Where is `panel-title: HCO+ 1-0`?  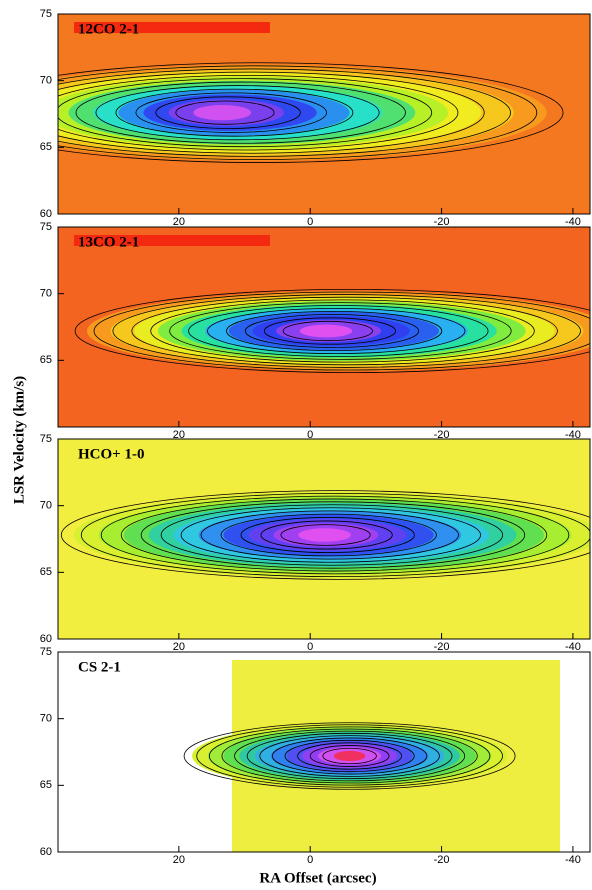
panel-title: HCO+ 1-0 is located at coordinates (111, 454).